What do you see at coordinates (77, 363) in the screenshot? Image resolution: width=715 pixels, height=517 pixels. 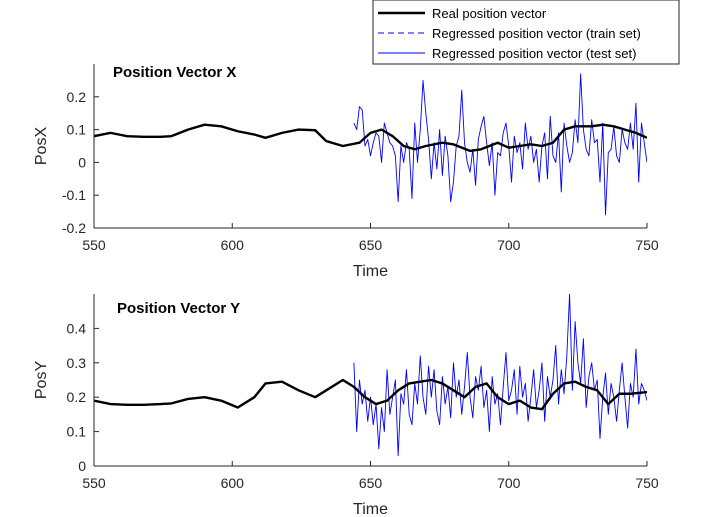 I see `y-tick-label: 0.3` at bounding box center [77, 363].